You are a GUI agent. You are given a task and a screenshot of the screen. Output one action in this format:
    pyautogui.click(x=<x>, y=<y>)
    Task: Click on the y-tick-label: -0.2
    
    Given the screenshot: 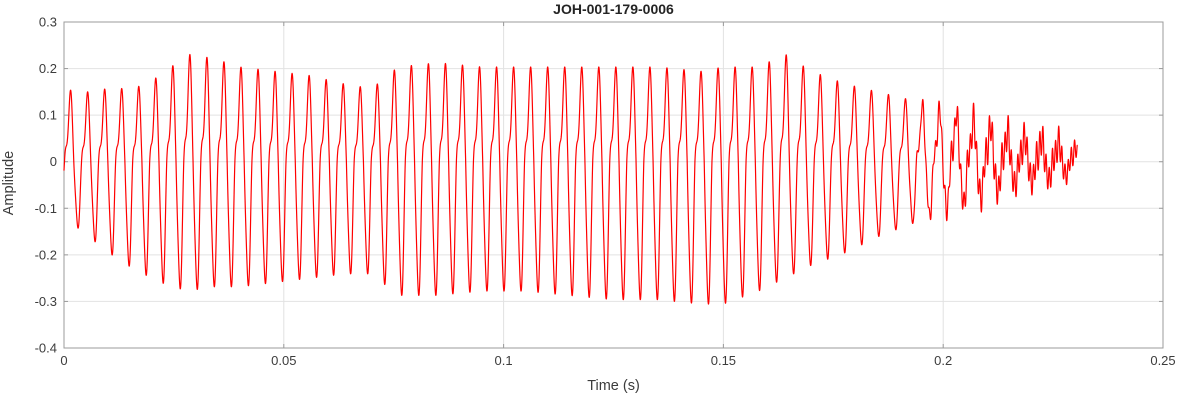 What is the action you would take?
    pyautogui.click(x=46, y=254)
    